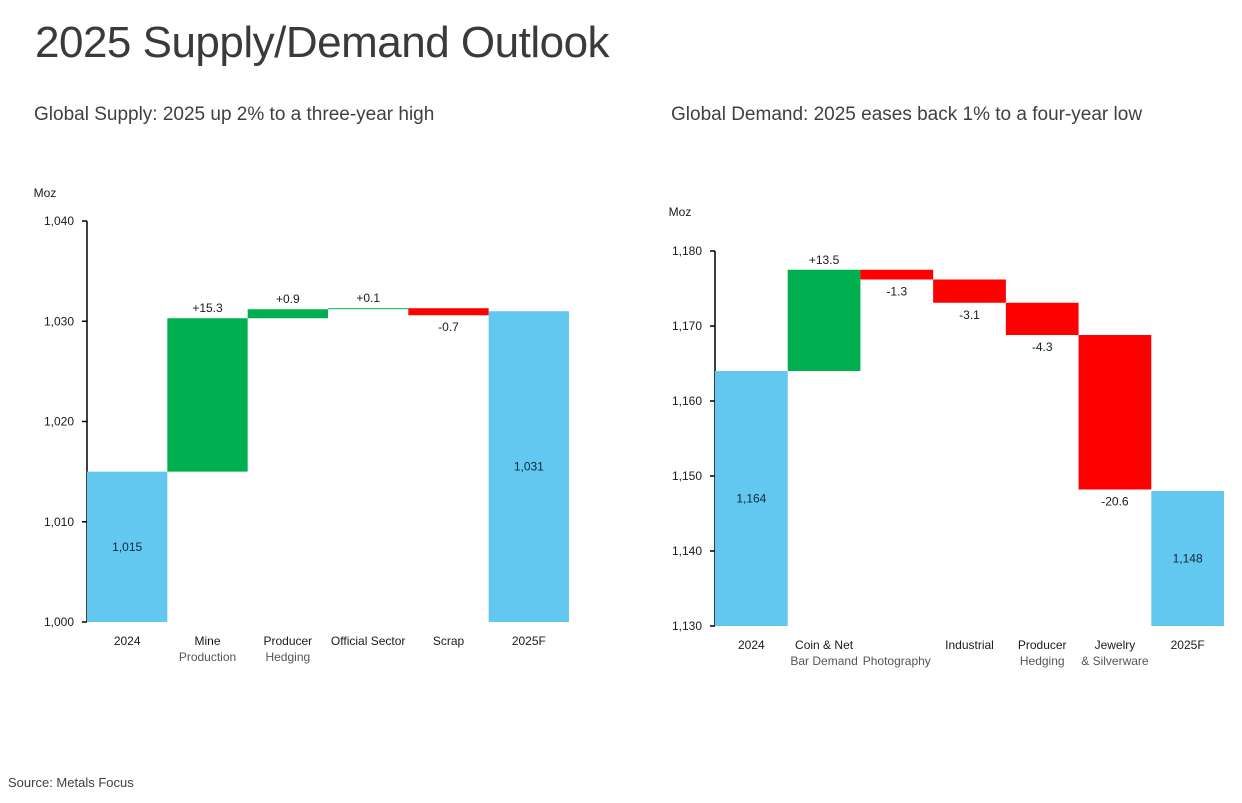 Image resolution: width=1242 pixels, height=803 pixels. What do you see at coordinates (207, 308) in the screenshot?
I see `supply-data-label: +15.3` at bounding box center [207, 308].